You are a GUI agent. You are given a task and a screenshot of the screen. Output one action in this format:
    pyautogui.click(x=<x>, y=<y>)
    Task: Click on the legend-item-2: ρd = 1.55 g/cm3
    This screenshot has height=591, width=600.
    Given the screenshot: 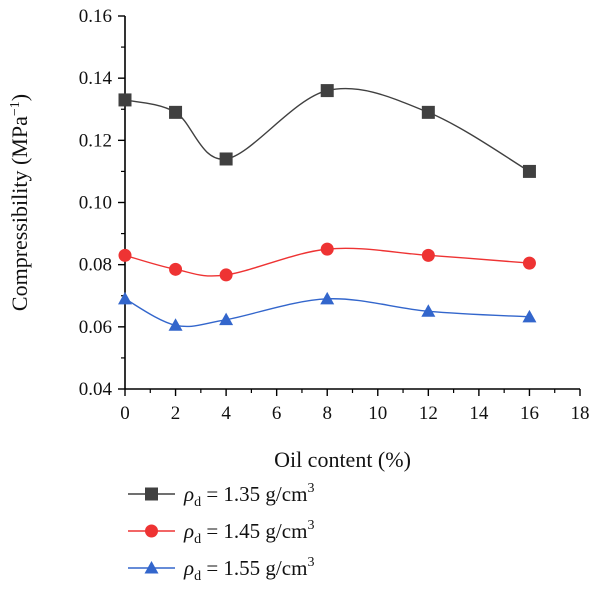 What is the action you would take?
    pyautogui.click(x=221, y=569)
    